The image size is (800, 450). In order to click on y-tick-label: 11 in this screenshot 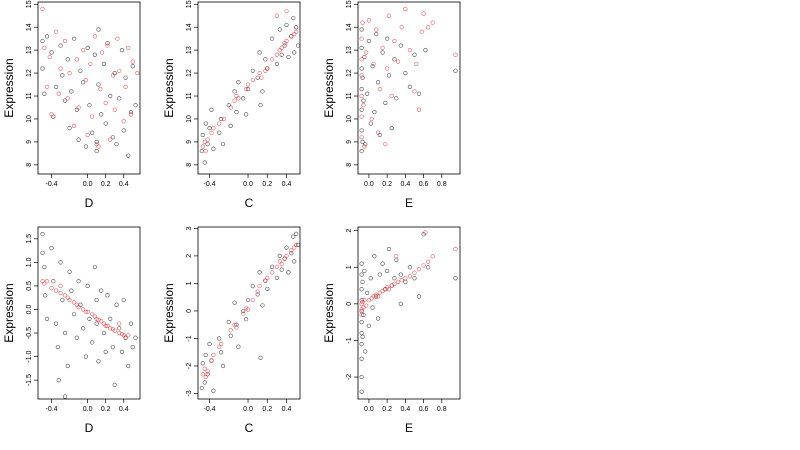, I will do `click(349, 95)`.